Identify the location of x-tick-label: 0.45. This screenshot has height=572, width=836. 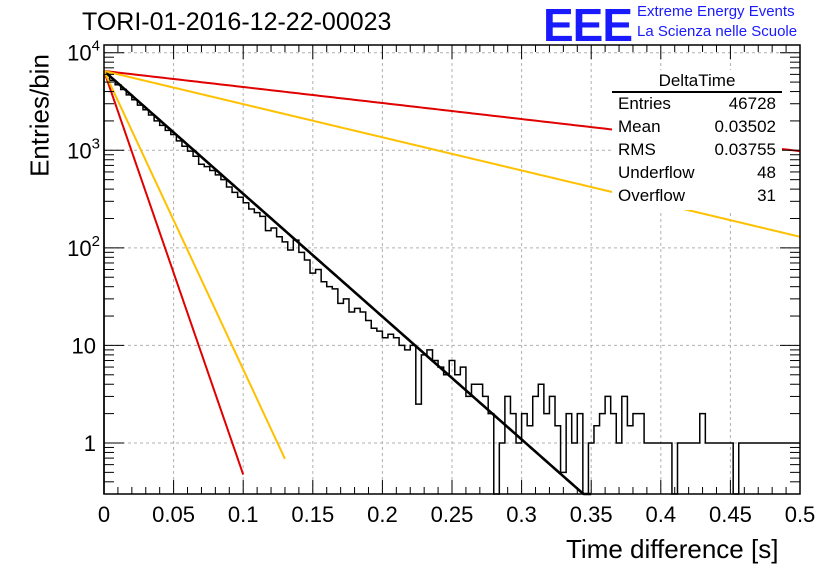
(730, 514).